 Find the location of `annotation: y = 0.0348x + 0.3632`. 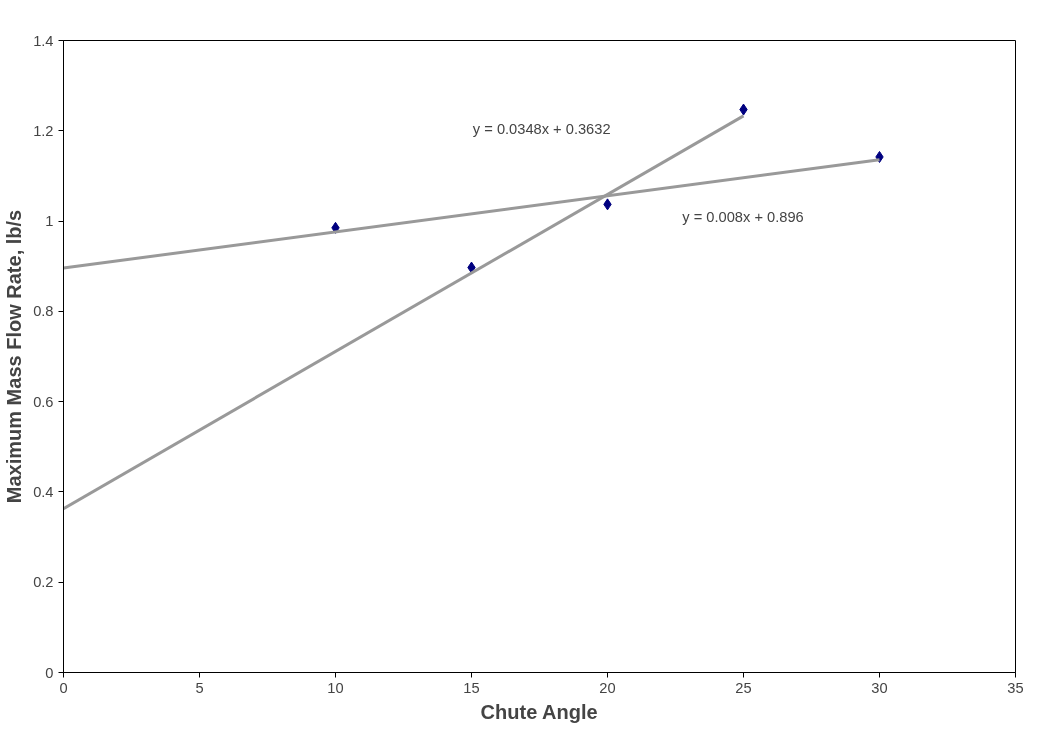

annotation: y = 0.0348x + 0.3632 is located at coordinates (541, 128).